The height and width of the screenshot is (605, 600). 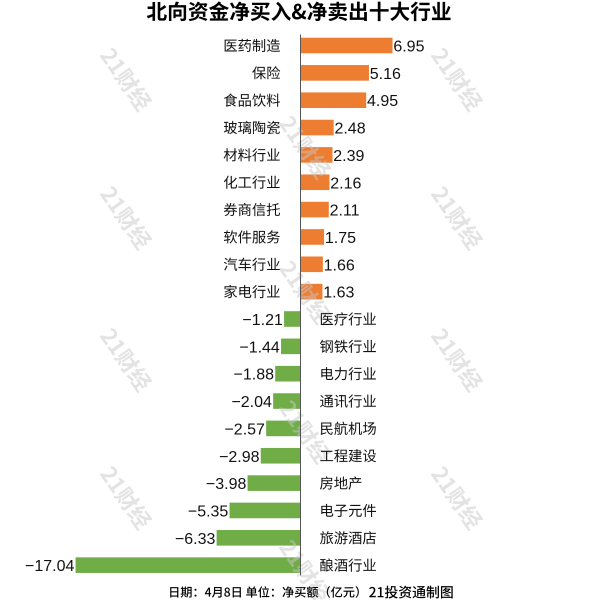 I want to click on svg-text: −1.21, so click(x=262, y=320).